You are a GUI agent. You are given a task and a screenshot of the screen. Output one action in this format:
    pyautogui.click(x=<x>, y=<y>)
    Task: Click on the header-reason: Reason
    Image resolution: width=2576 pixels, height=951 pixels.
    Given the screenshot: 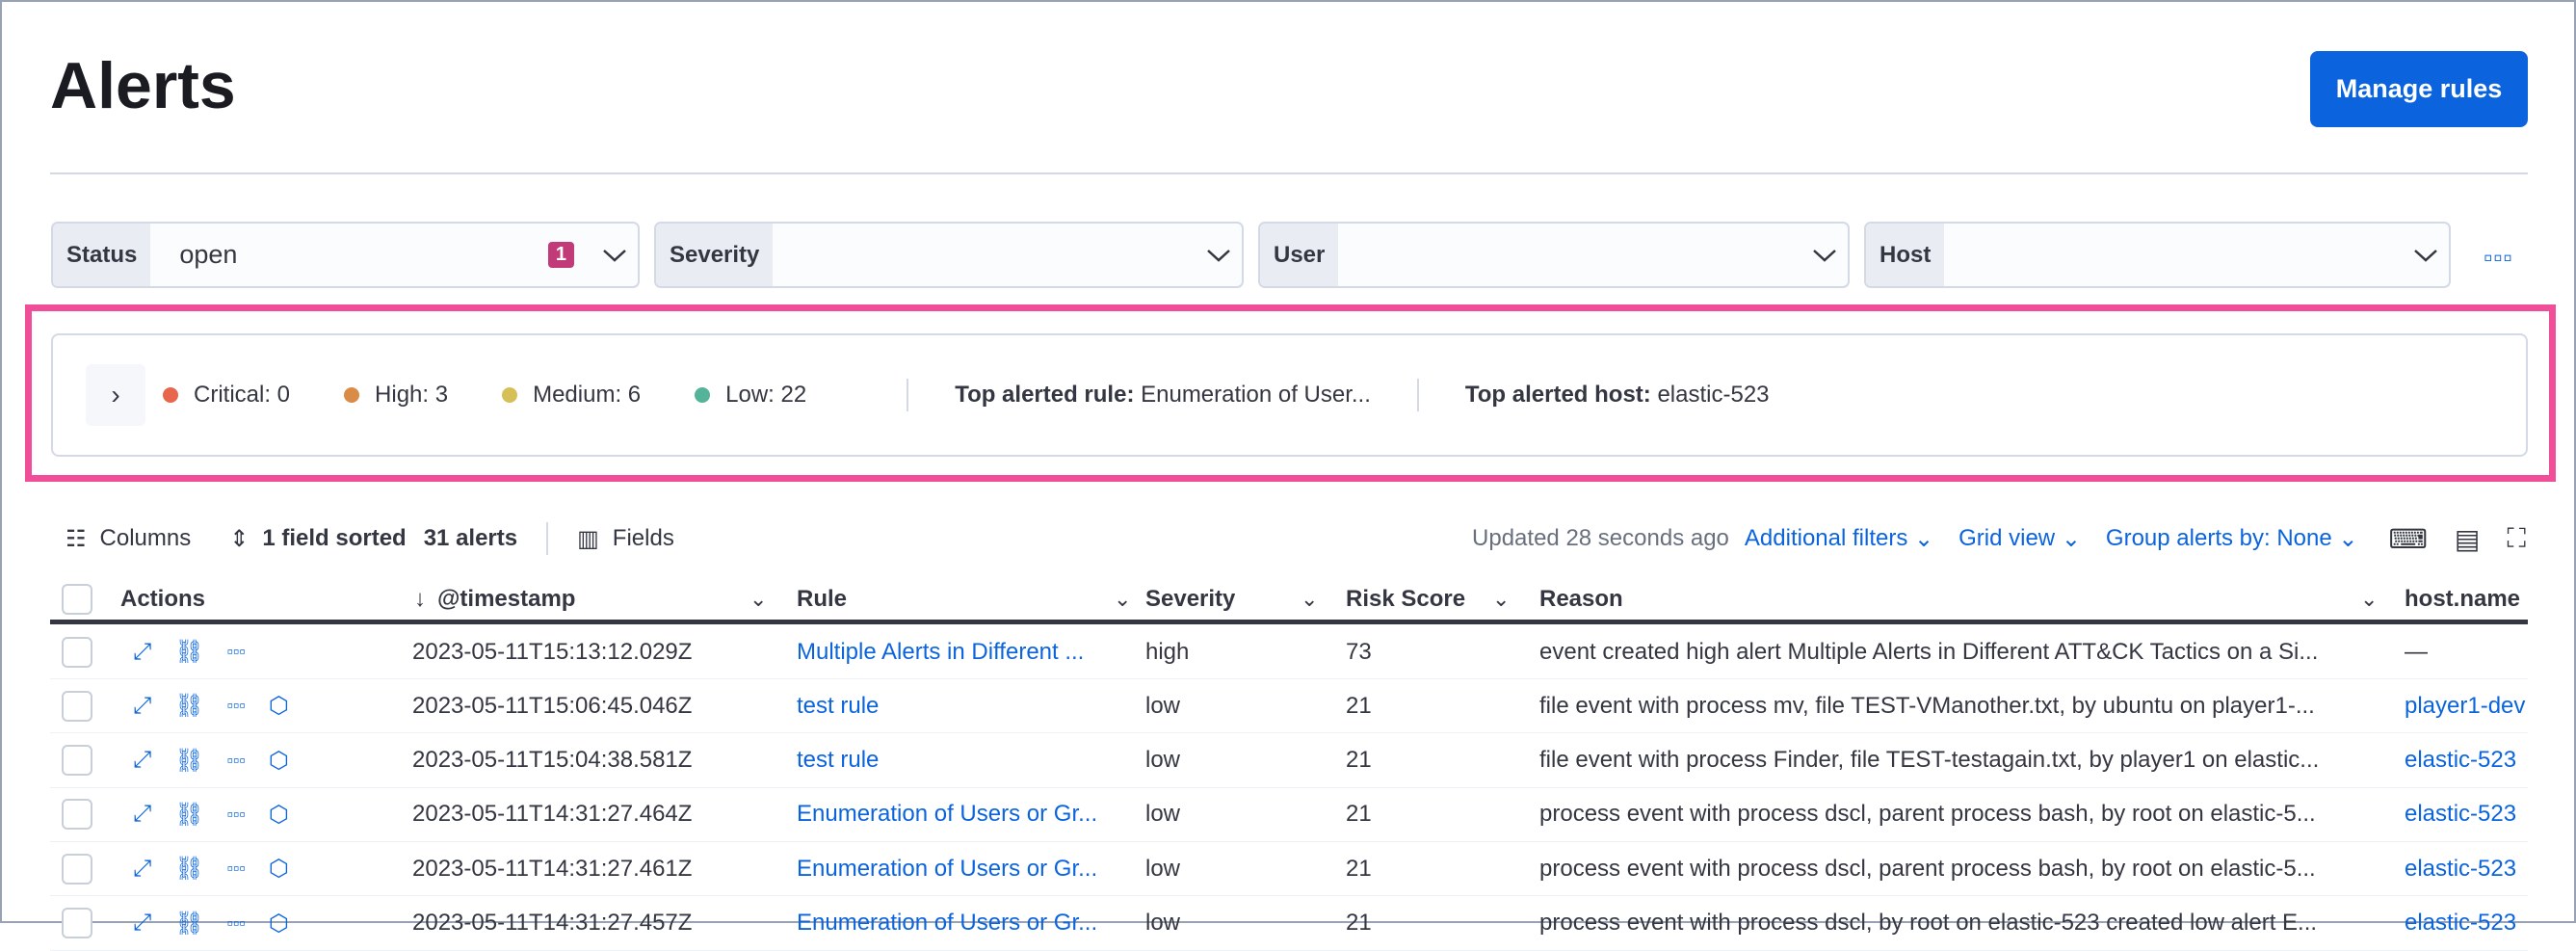 What is the action you would take?
    pyautogui.click(x=1581, y=598)
    